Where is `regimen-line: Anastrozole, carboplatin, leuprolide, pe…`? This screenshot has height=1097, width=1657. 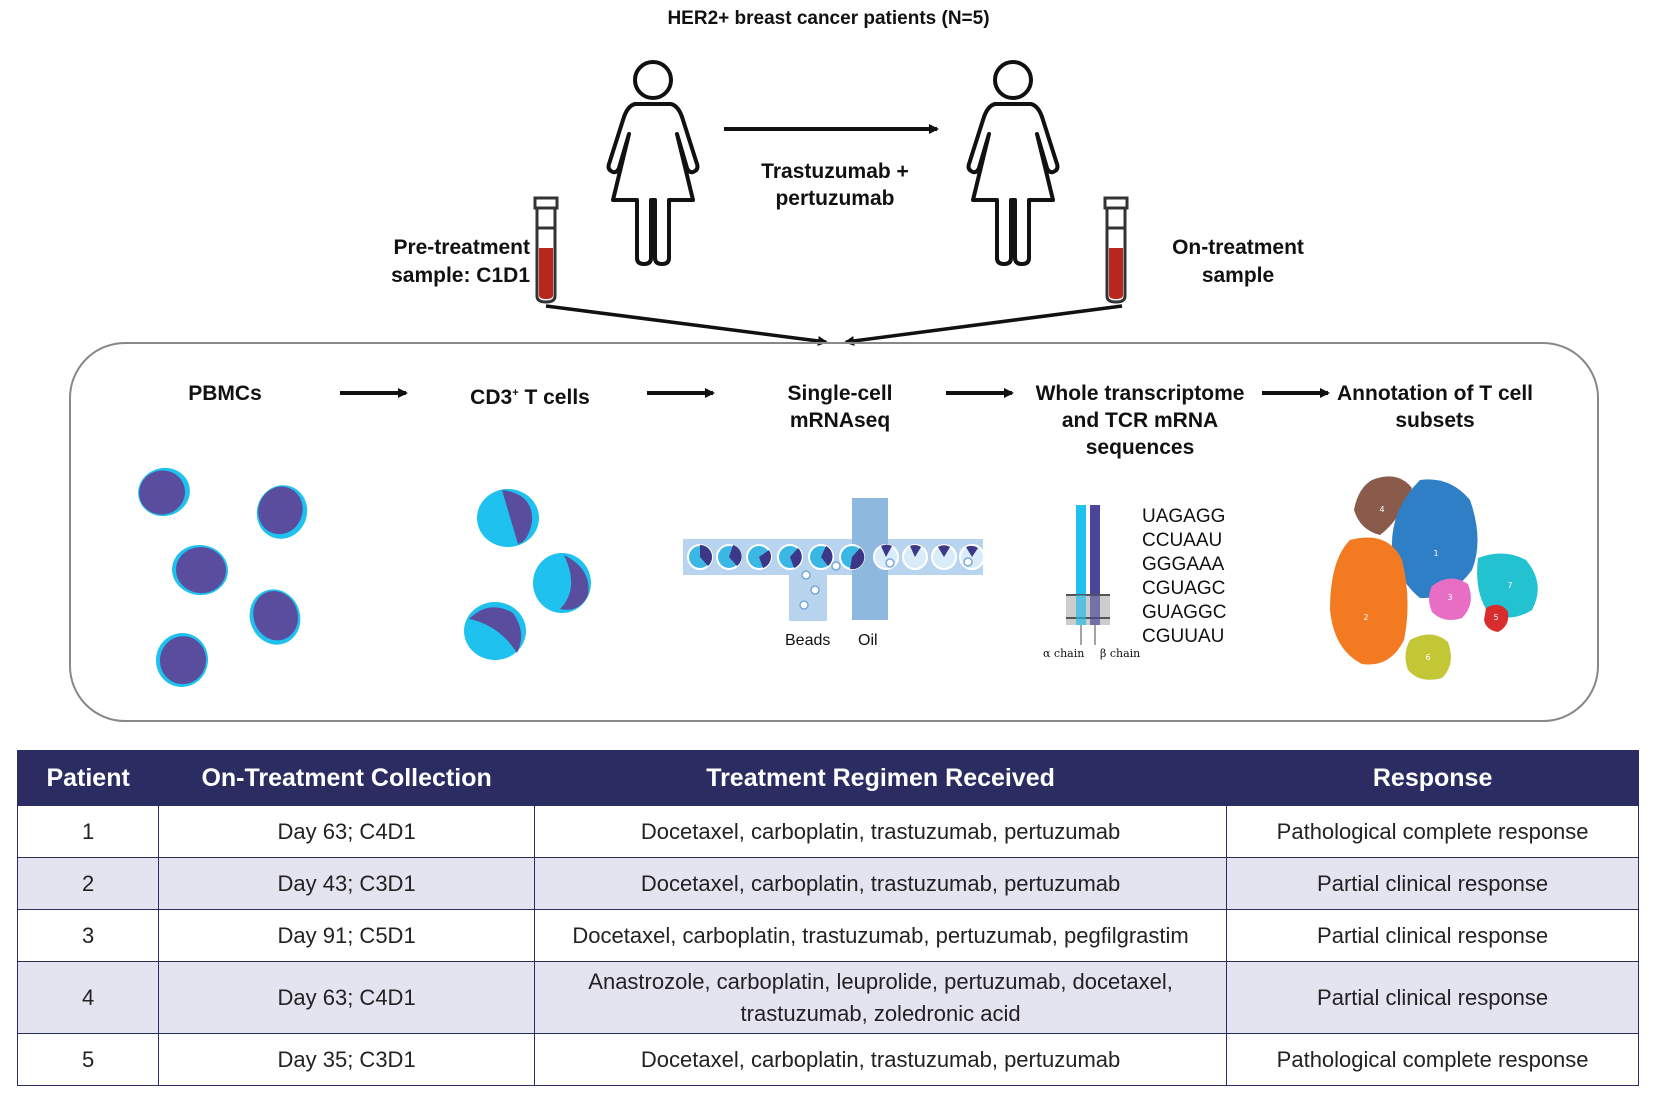
regimen-line: Anastrozole, carboplatin, leuprolide, pe… is located at coordinates (880, 981).